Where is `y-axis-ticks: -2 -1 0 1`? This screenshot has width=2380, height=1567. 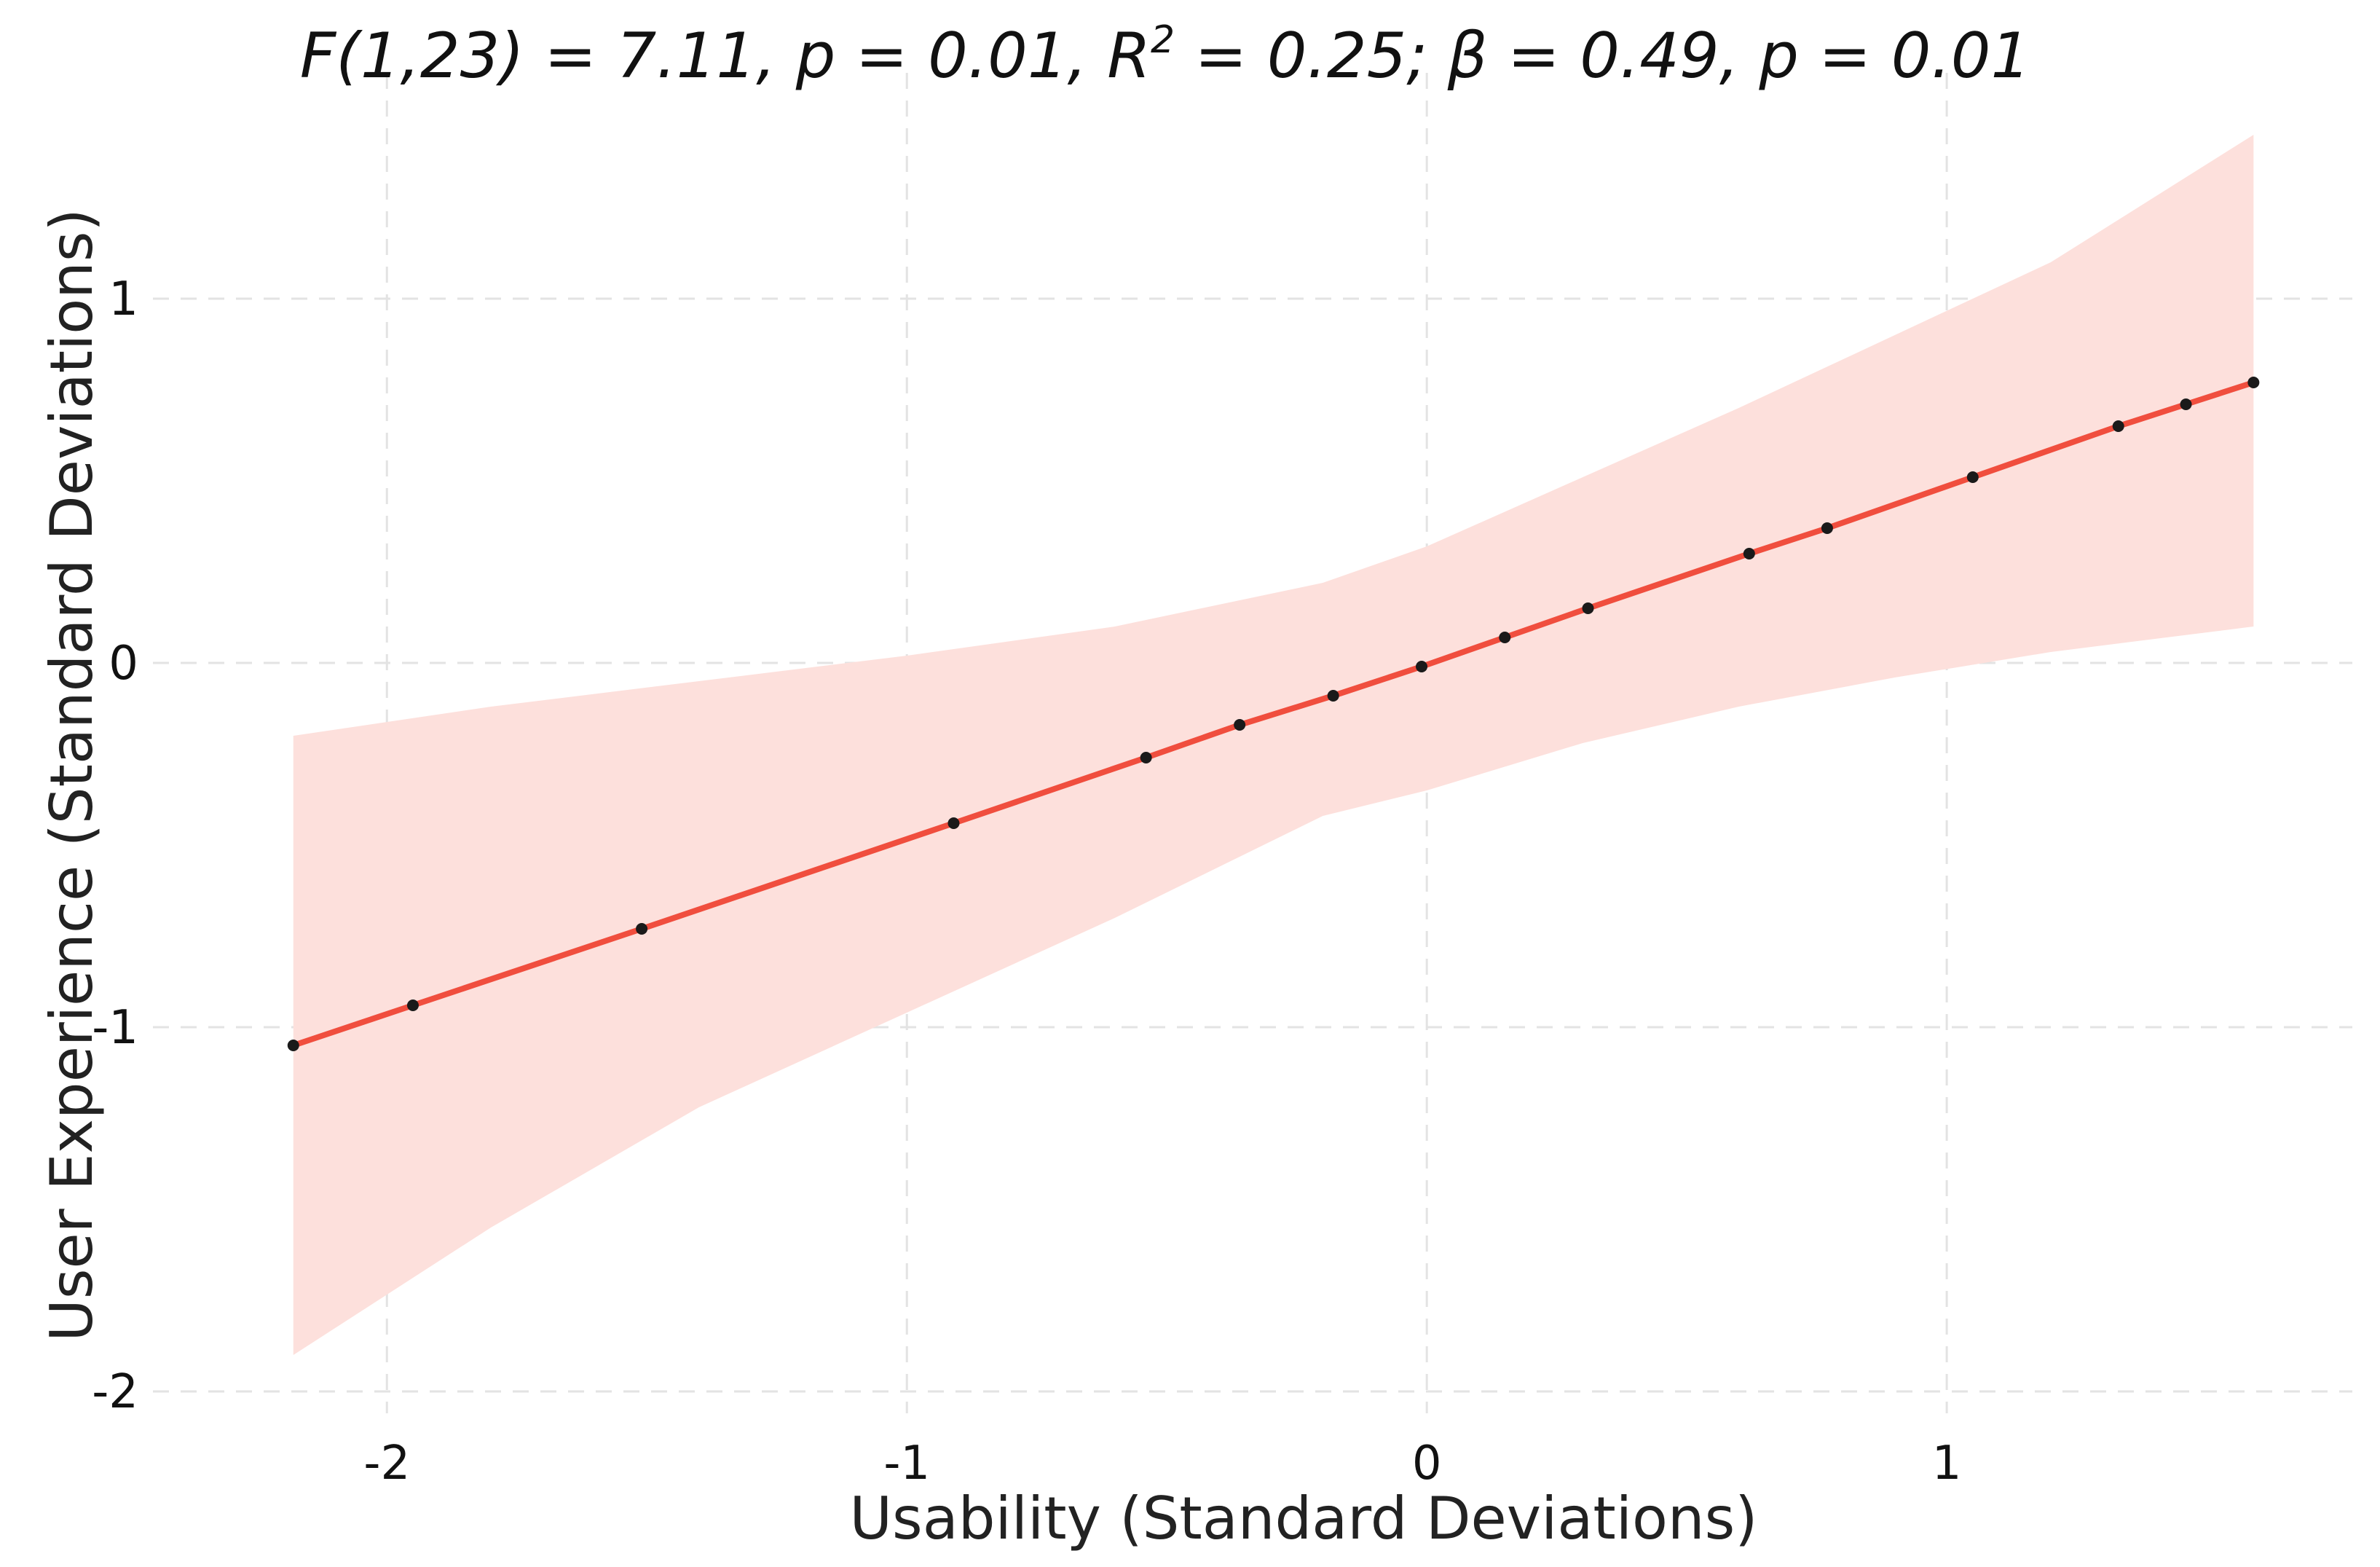
y-axis-ticks: -2 -1 0 1 is located at coordinates (115, 845).